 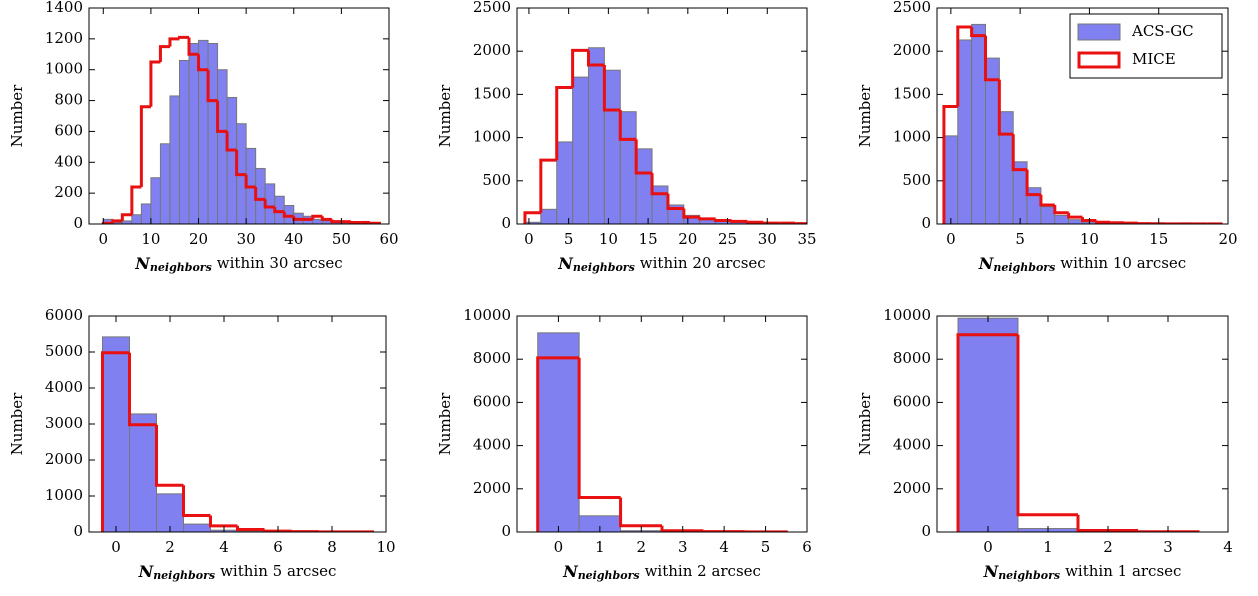 I want to click on x-label-text: within 5 arcsec, so click(x=278, y=571).